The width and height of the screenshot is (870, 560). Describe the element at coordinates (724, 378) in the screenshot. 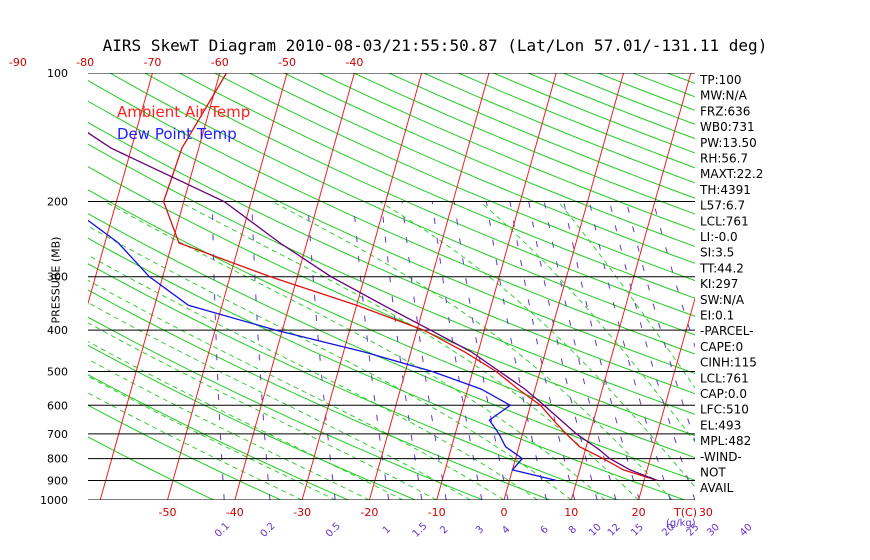

I see `index-label: LCL:761` at that location.